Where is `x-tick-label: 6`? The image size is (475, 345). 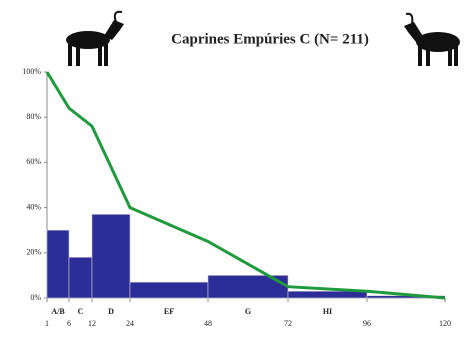 x-tick-label: 6 is located at coordinates (69, 323).